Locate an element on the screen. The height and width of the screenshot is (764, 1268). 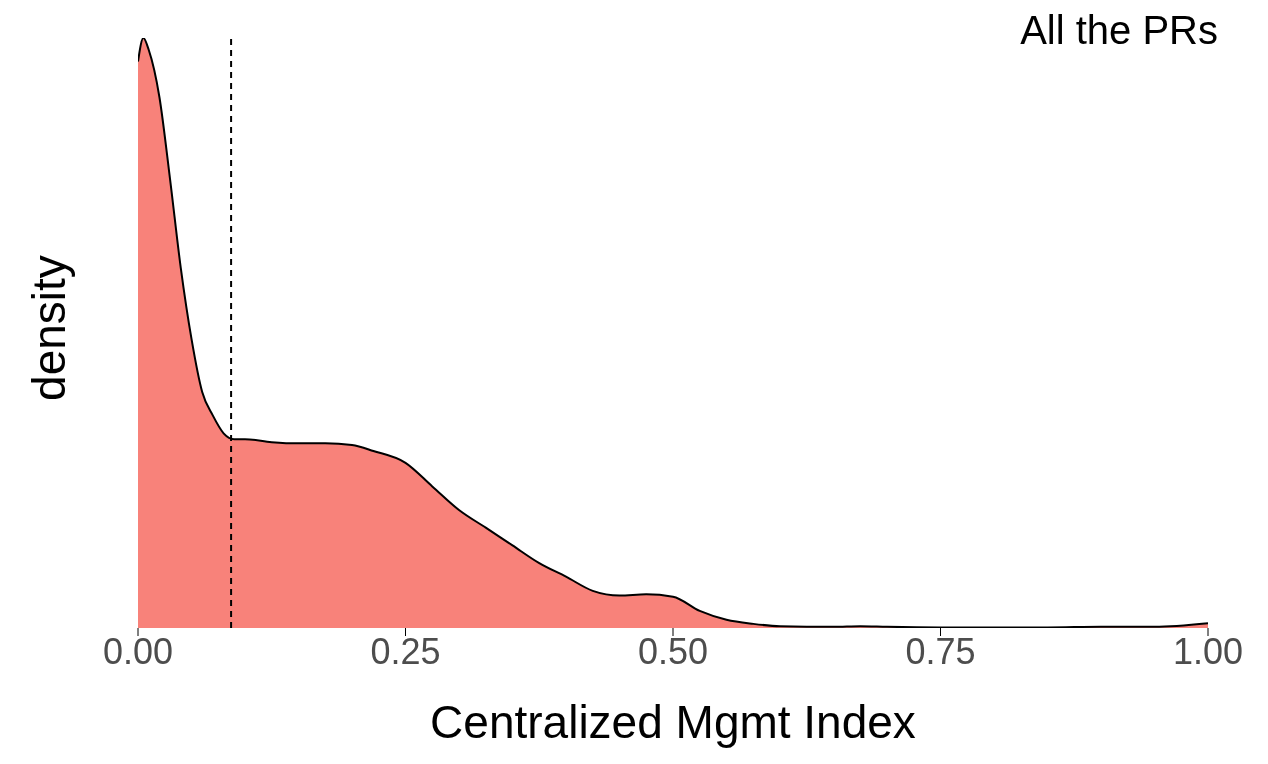
chart-title: All the PRs is located at coordinates (1119, 30).